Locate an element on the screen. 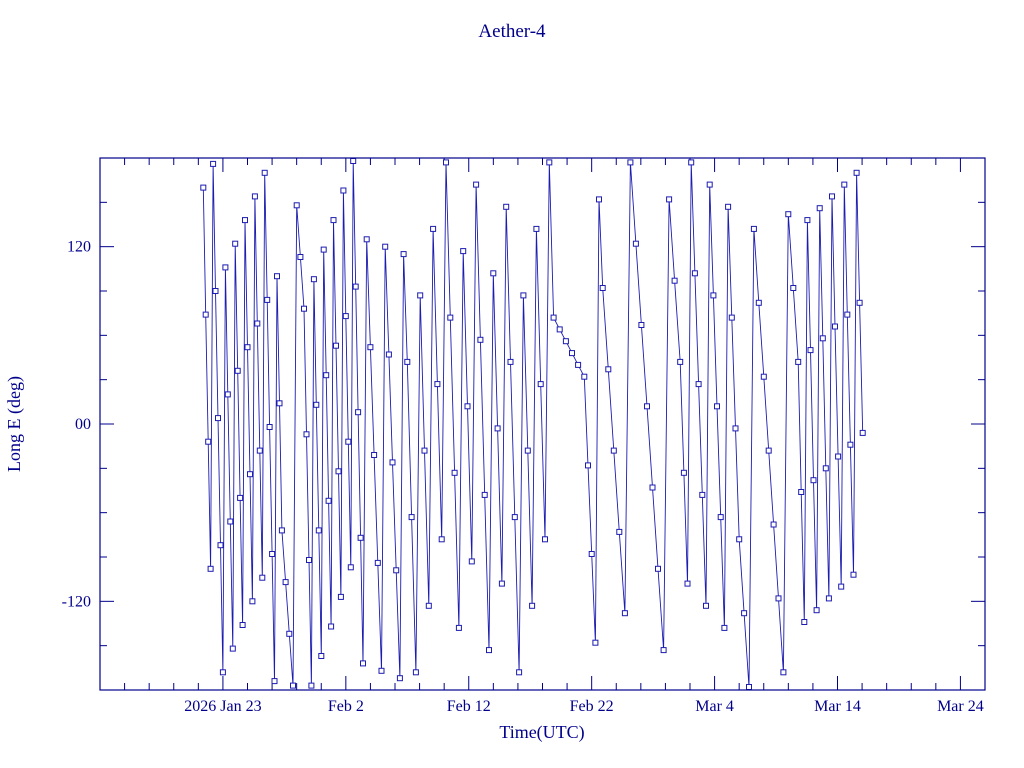 This screenshot has height=768, width=1024. y-tick-label: -120 is located at coordinates (76, 601).